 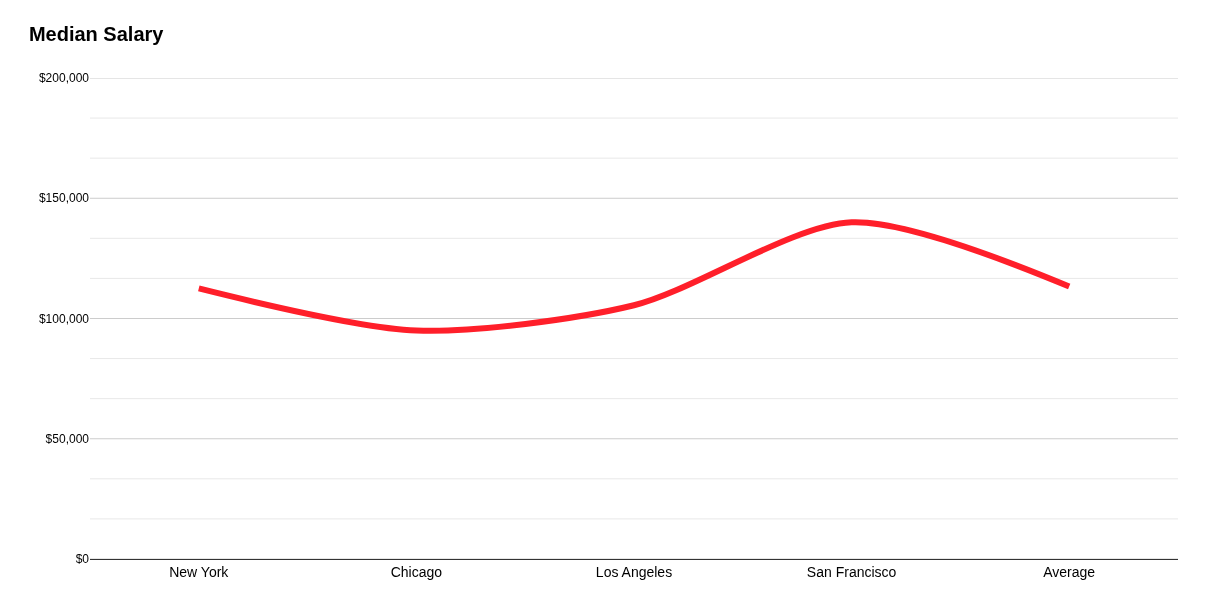 I want to click on x-tick-label: Chicago, so click(x=416, y=571).